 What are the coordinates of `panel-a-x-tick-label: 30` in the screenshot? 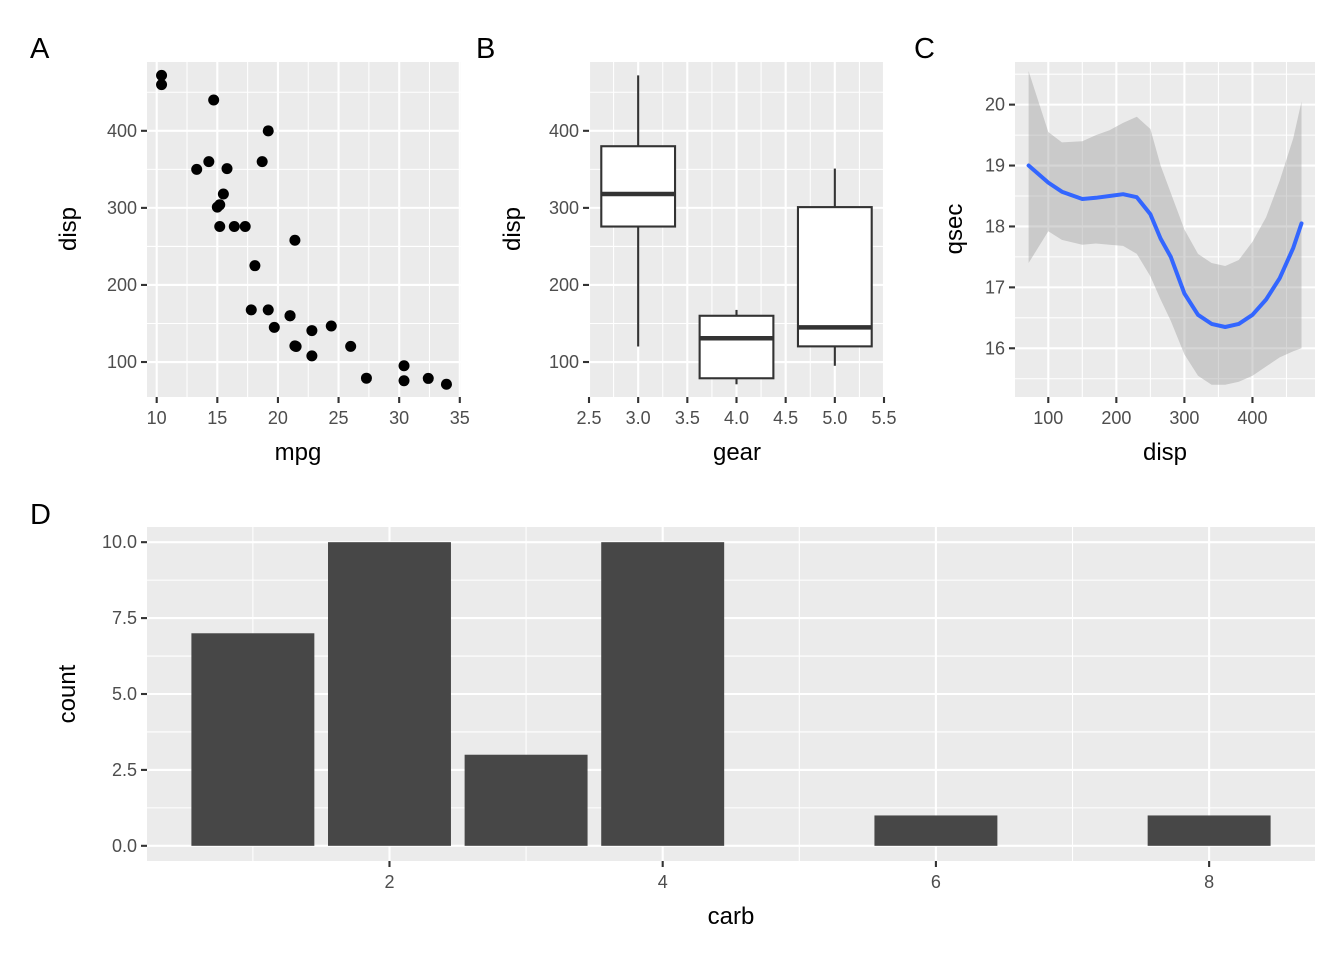 It's located at (399, 418).